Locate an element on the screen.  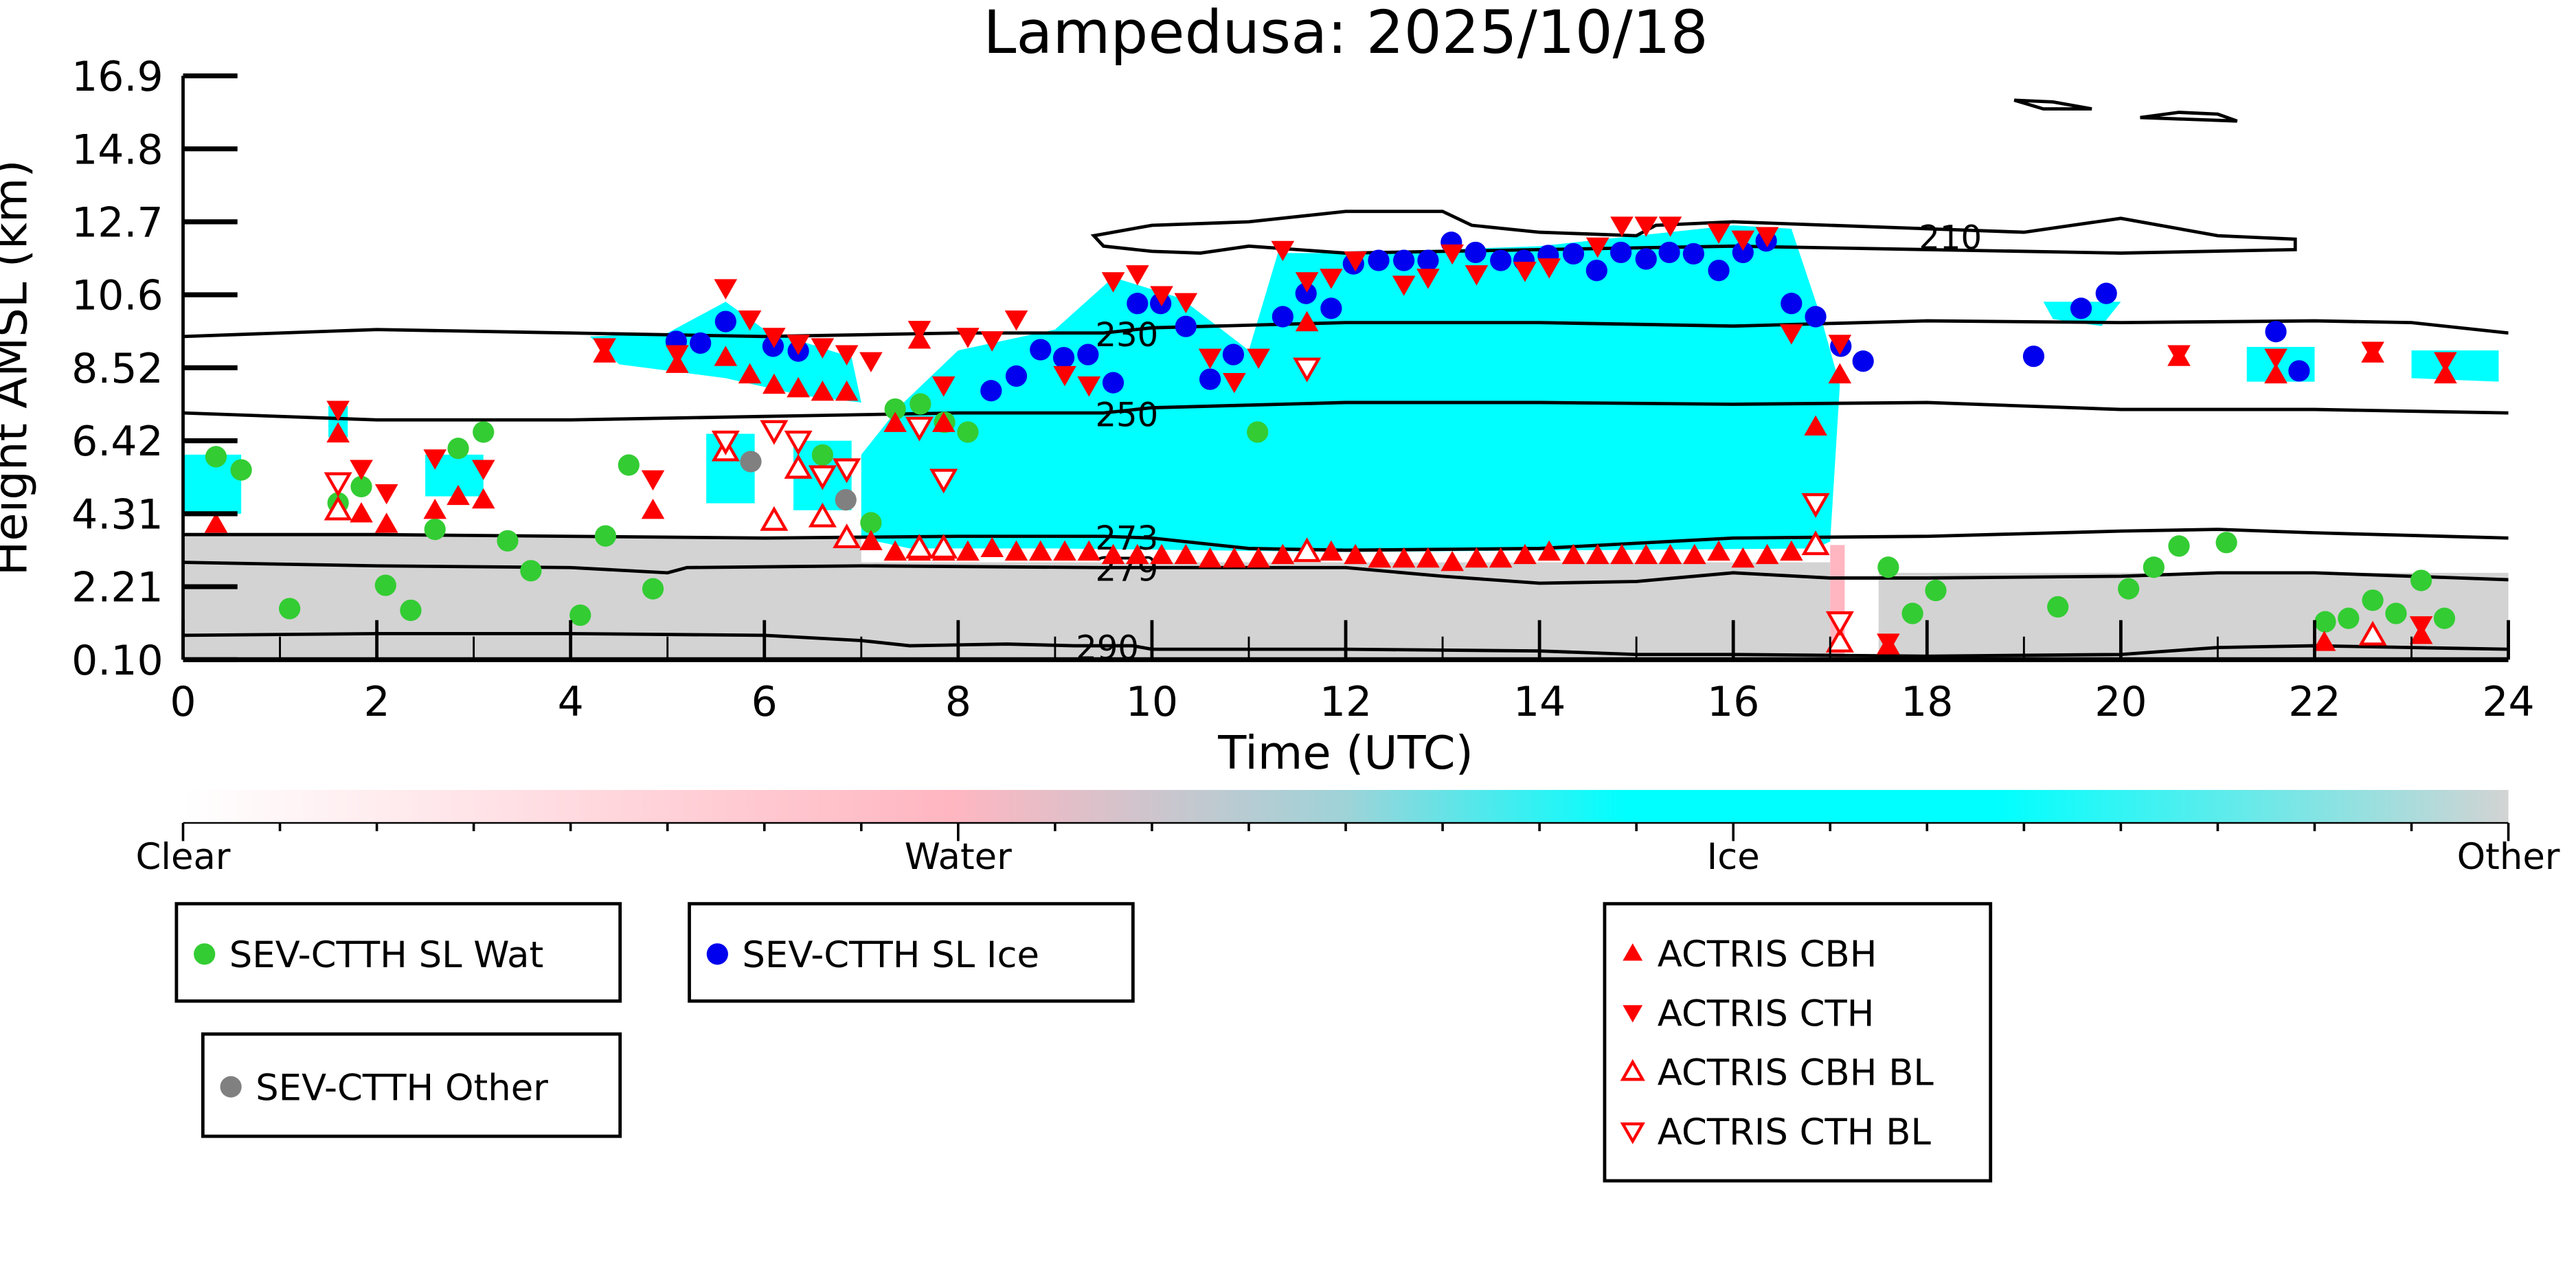
sev-ctth-other-marker is located at coordinates (751, 462).